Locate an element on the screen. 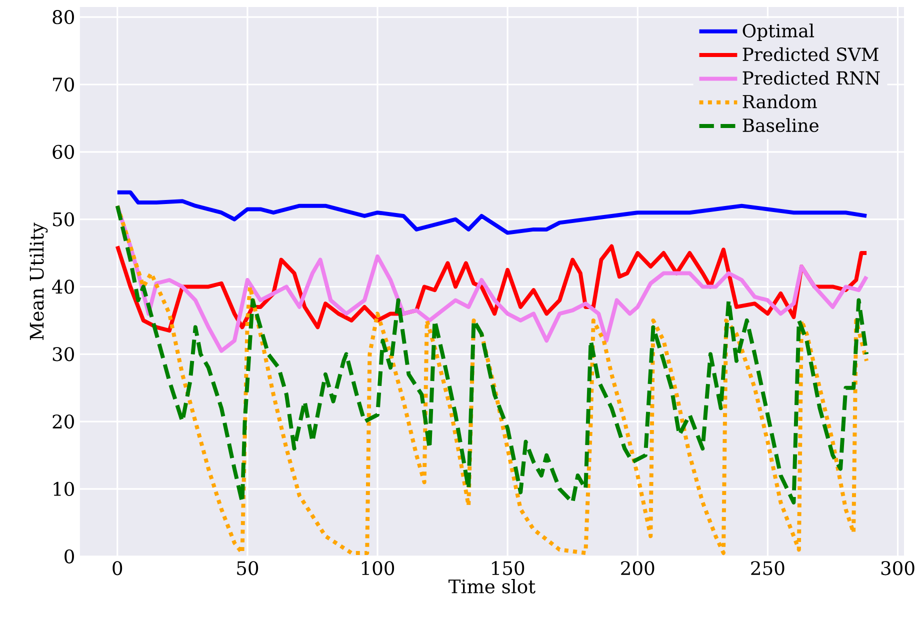 The width and height of the screenshot is (920, 618). x-tick-label: 200 is located at coordinates (637, 568).